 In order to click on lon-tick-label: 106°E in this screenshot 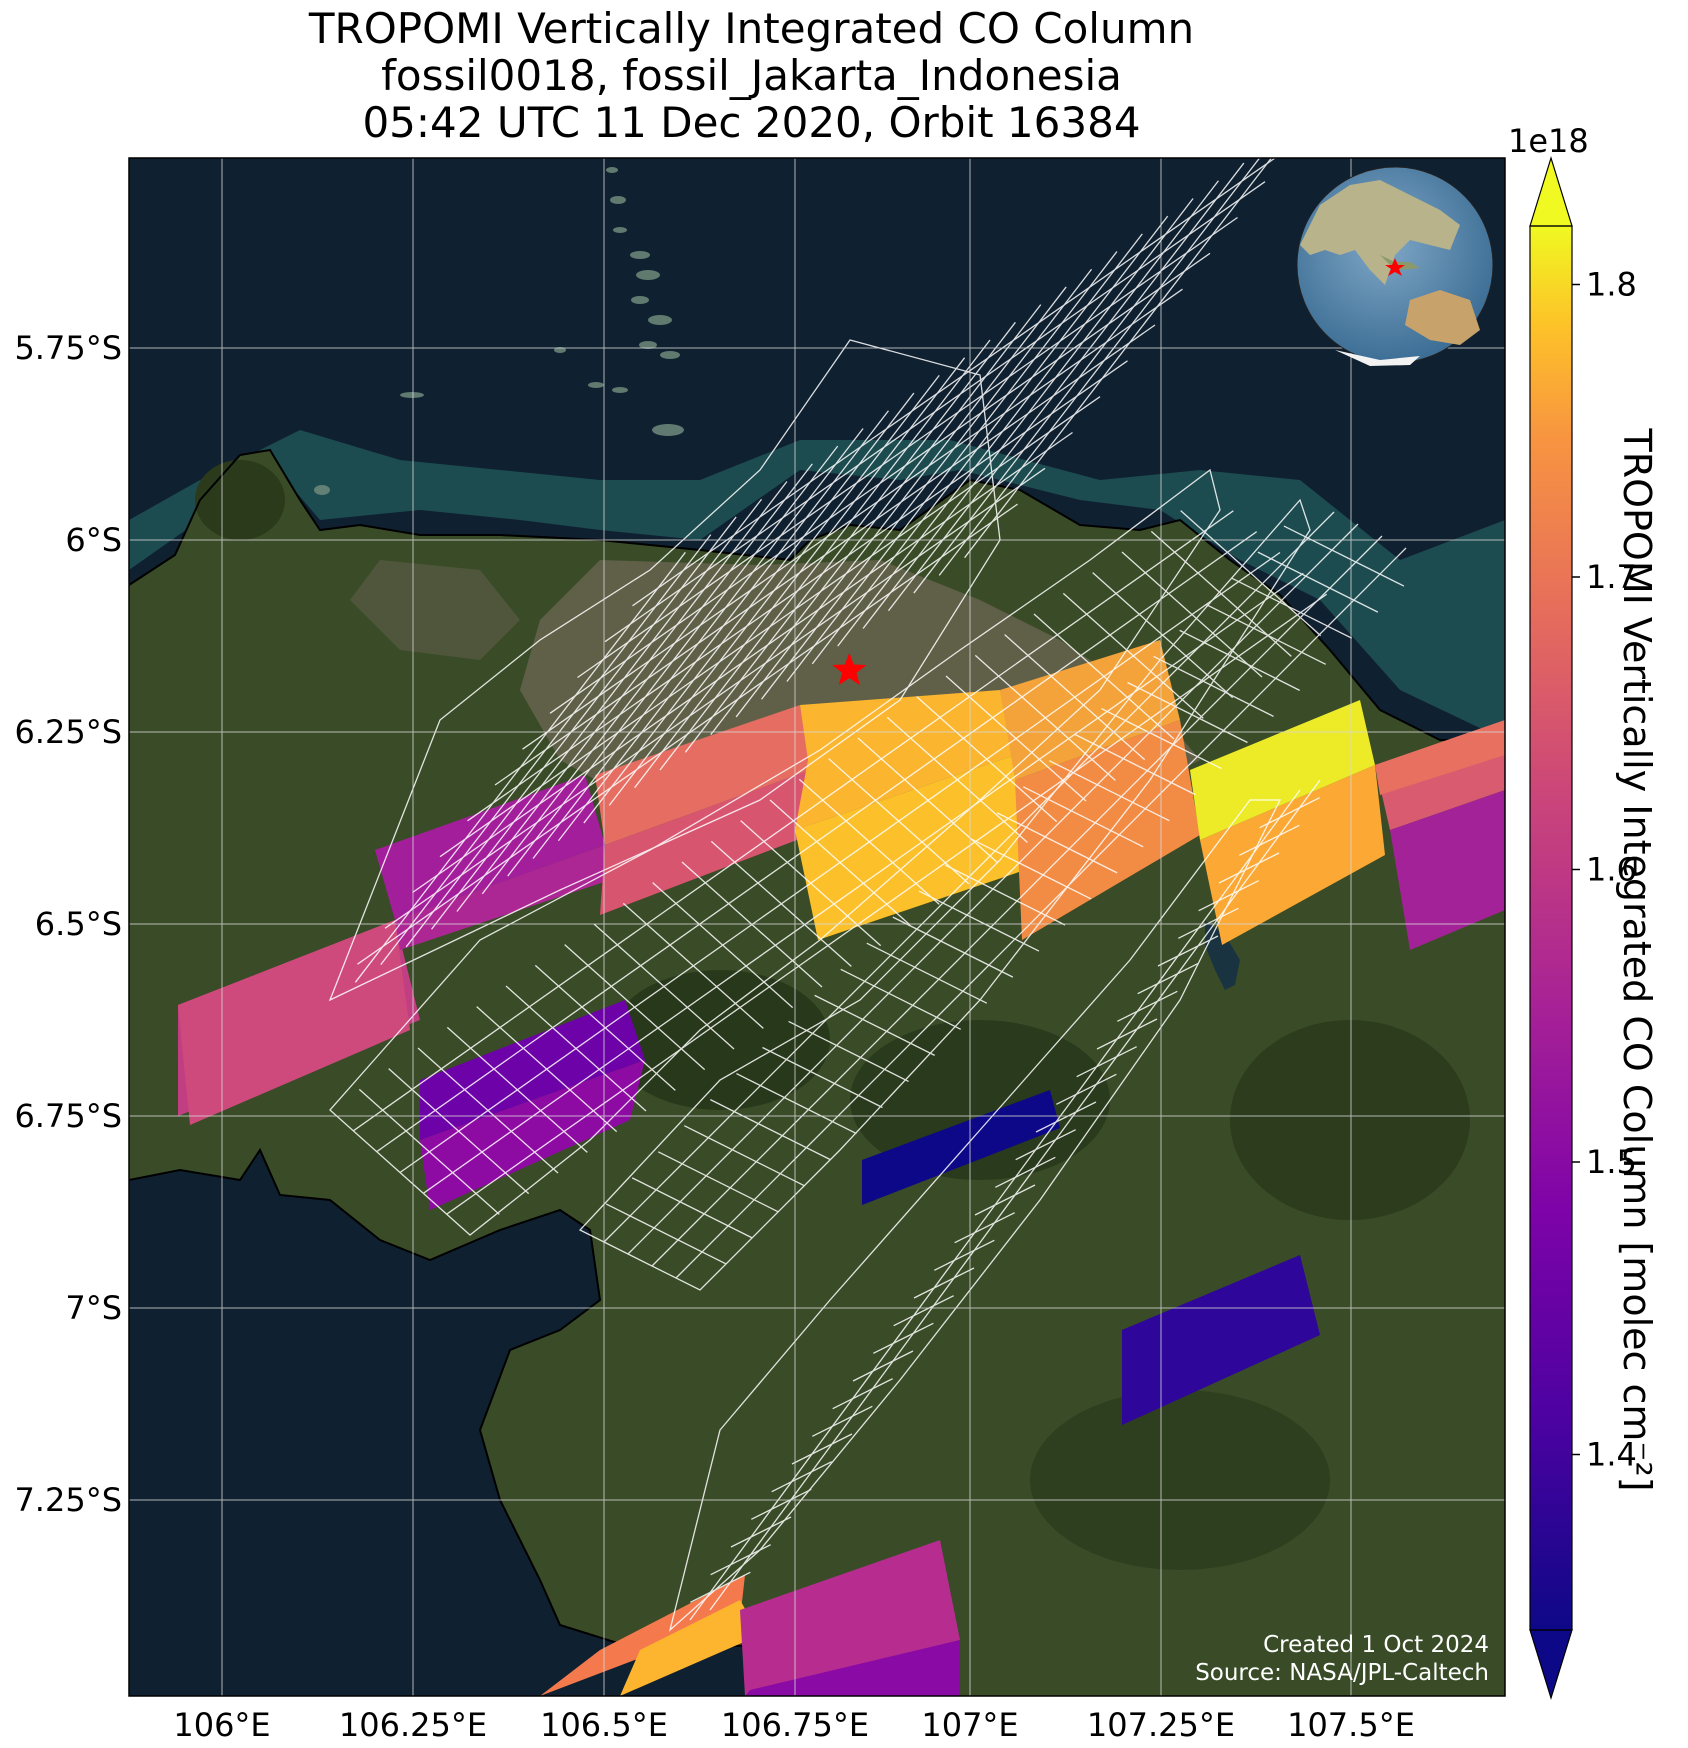, I will do `click(221, 1725)`.